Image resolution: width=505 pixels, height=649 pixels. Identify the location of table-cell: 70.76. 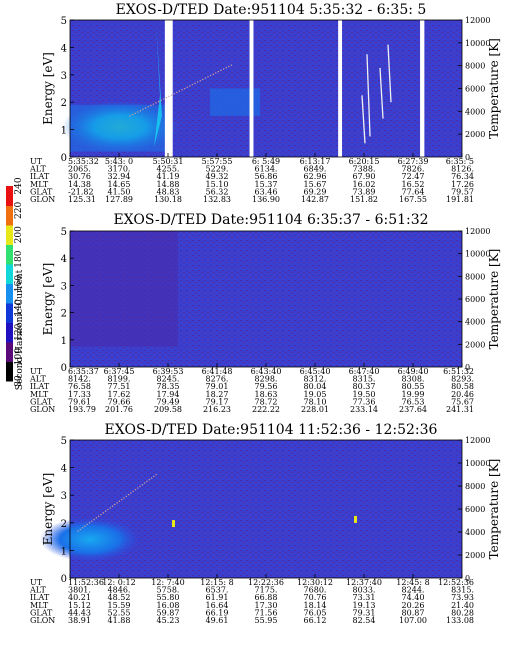
(315, 597).